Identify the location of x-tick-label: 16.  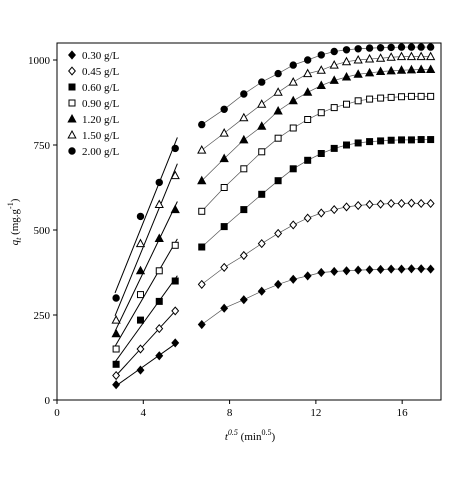
(403, 413).